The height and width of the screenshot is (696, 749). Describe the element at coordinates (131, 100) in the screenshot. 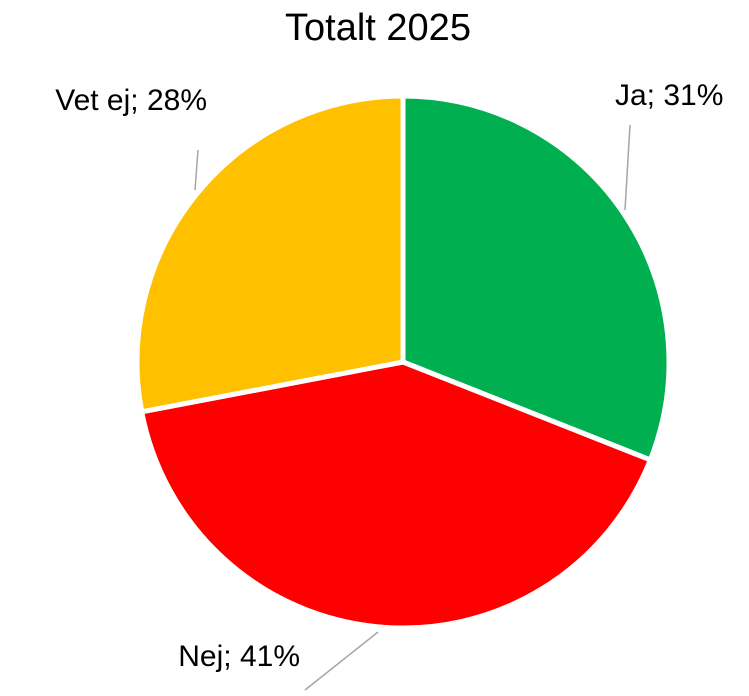

I see `data-label: Vet ej; 28%` at that location.